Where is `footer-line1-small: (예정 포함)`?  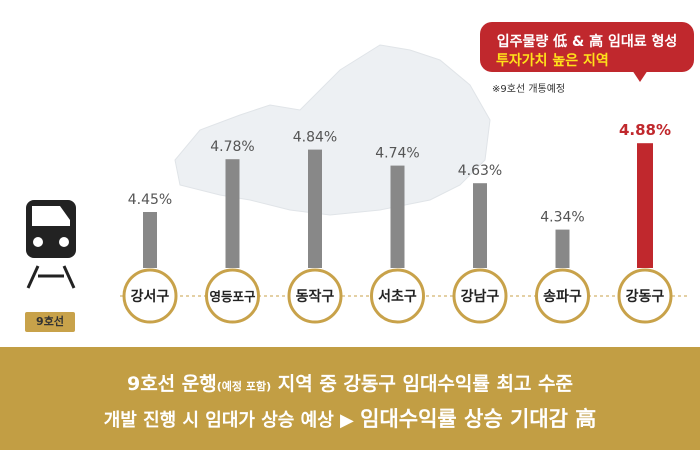
footer-line1-small: (예정 포함) is located at coordinates (244, 386).